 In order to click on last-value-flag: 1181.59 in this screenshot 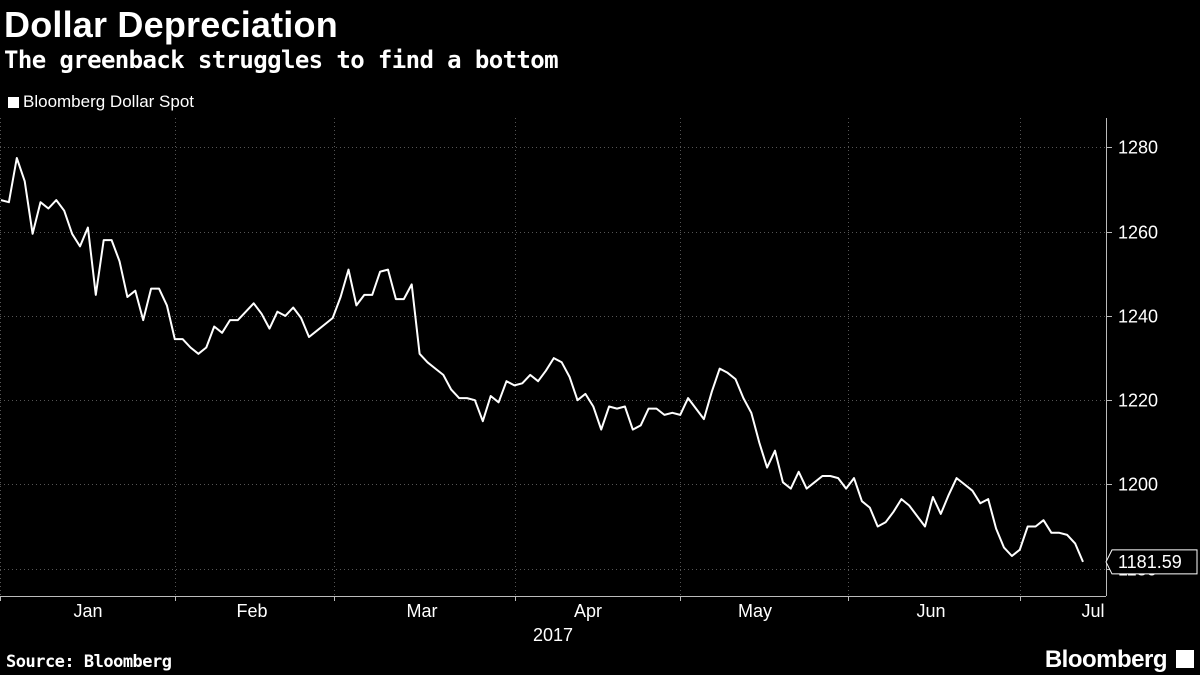, I will do `click(1151, 562)`.